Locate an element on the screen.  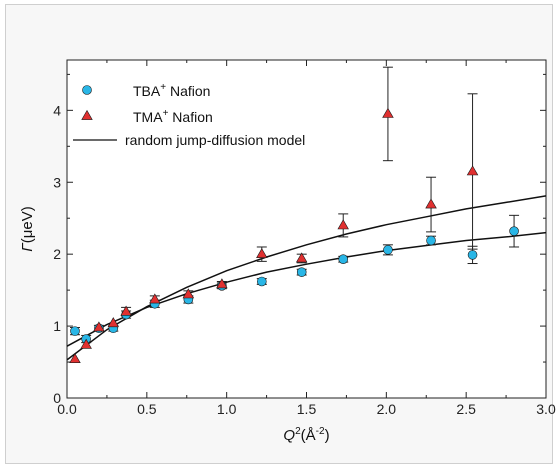
y-tick-label-3: 3 is located at coordinates (57, 182).